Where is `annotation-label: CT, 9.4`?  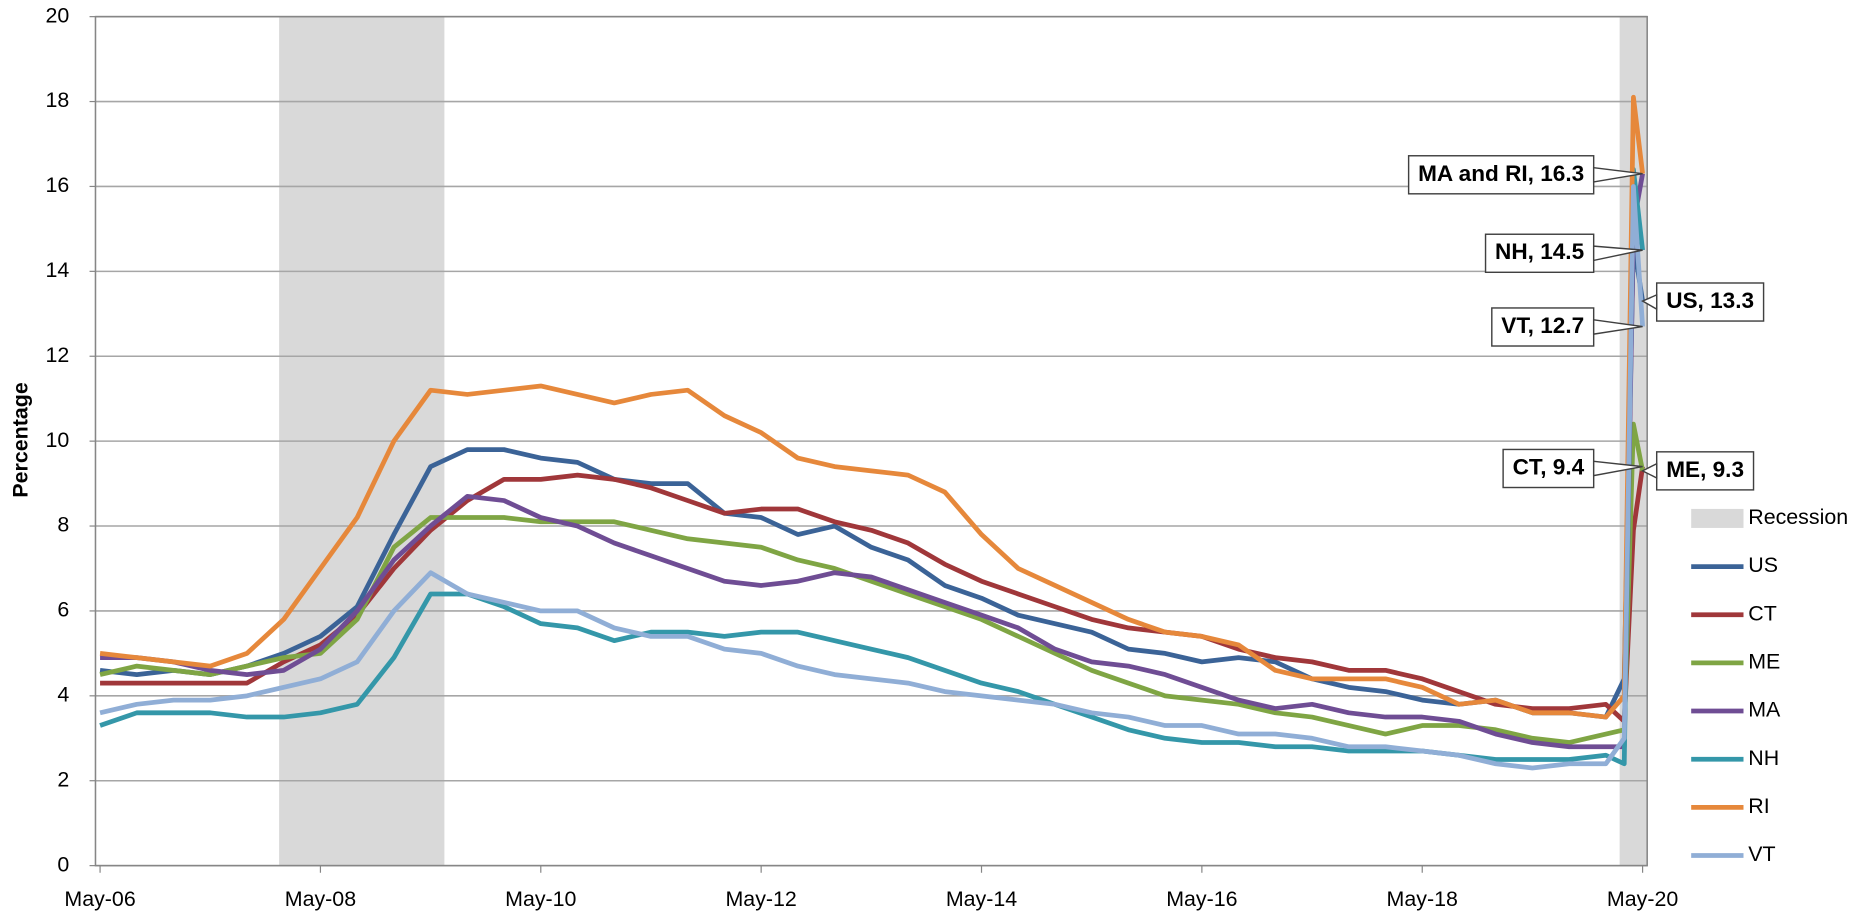
annotation-label: CT, 9.4 is located at coordinates (1549, 466).